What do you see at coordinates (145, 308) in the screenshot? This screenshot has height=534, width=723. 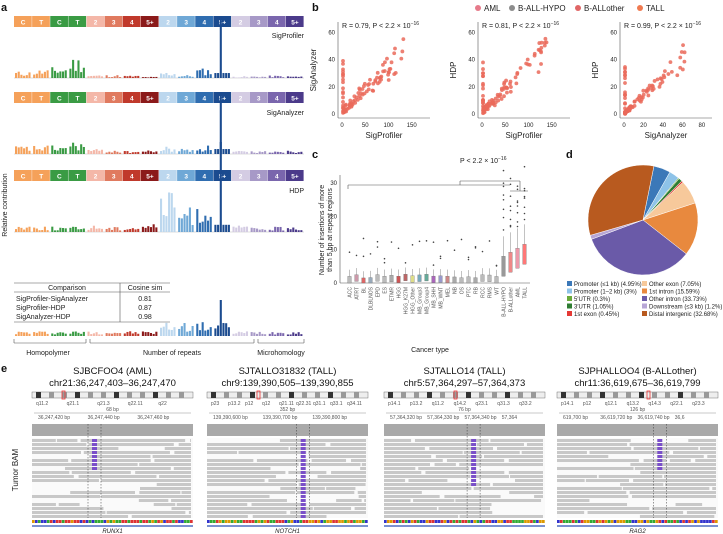 I see `table-row-2-value: 0.87` at bounding box center [145, 308].